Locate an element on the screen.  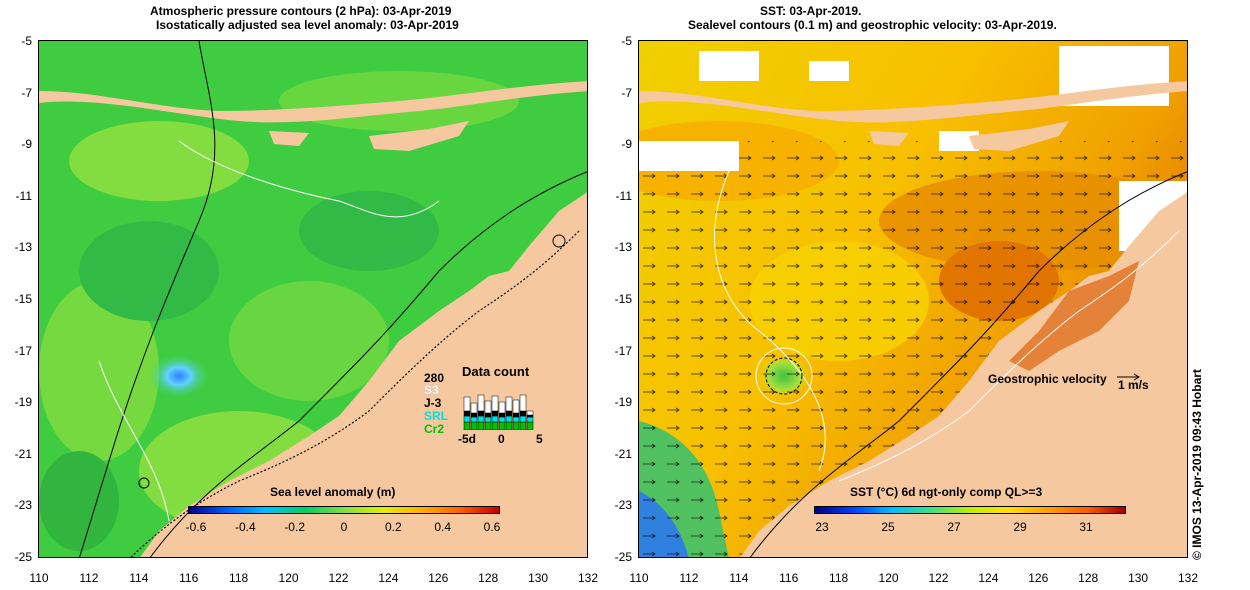
imos-credit: © IMOS 13-Apr-2019 09:43 Hobart is located at coordinates (1197, 464).